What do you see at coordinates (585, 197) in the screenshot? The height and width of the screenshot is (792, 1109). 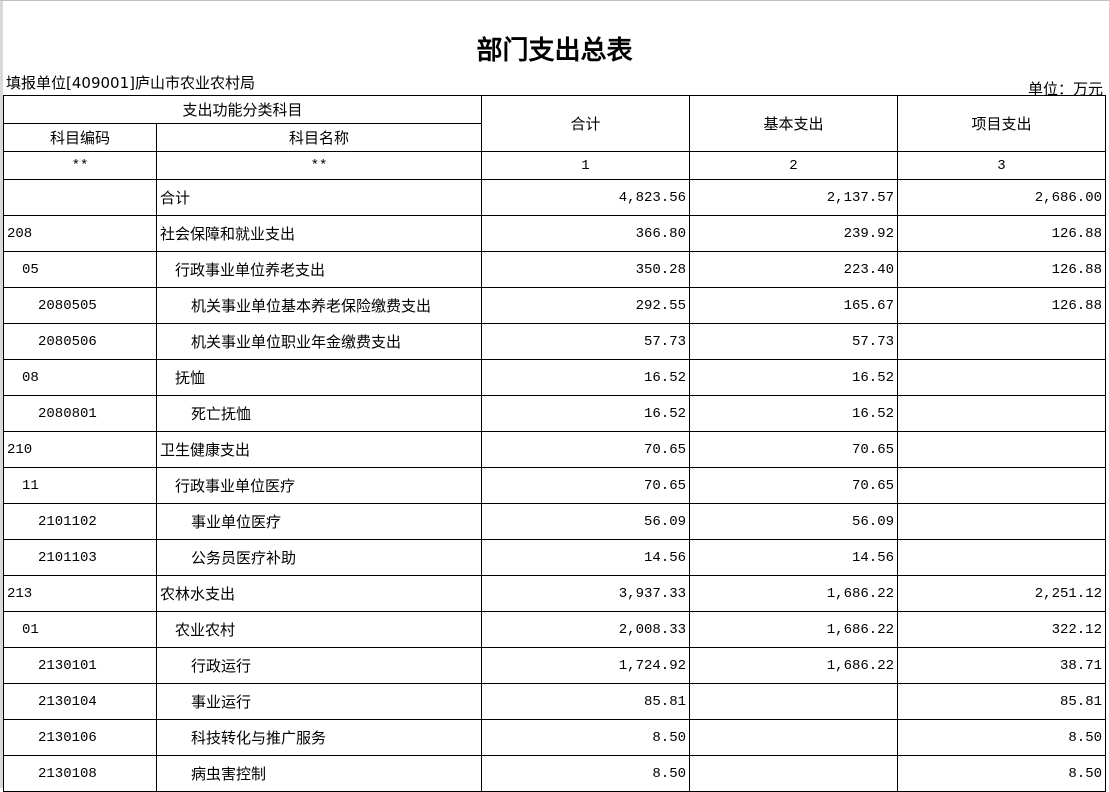 I see `total-cell: 4,823.56` at bounding box center [585, 197].